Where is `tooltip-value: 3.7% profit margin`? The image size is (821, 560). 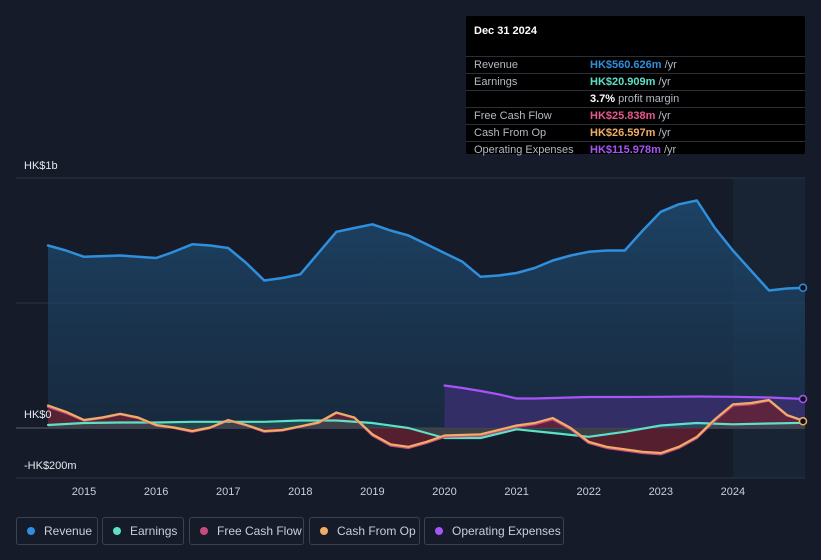 tooltip-value: 3.7% profit margin is located at coordinates (635, 99).